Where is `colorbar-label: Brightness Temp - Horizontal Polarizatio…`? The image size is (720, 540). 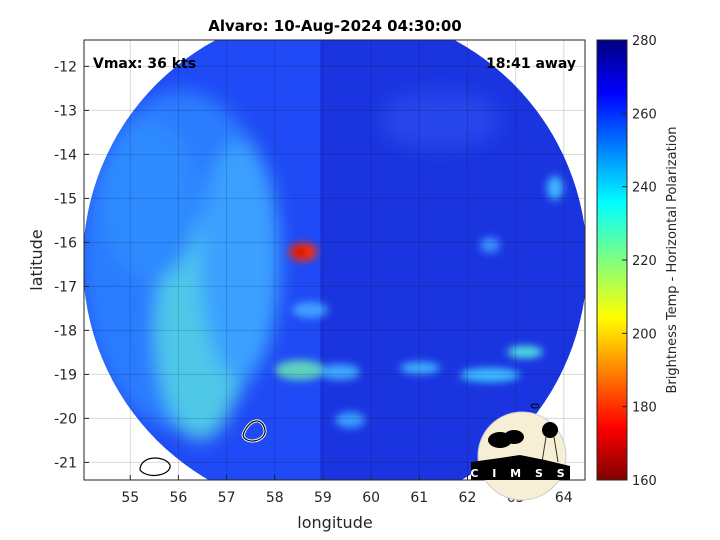
colorbar-label: Brightness Temp - Horizontal Polarizatio… is located at coordinates (672, 259).